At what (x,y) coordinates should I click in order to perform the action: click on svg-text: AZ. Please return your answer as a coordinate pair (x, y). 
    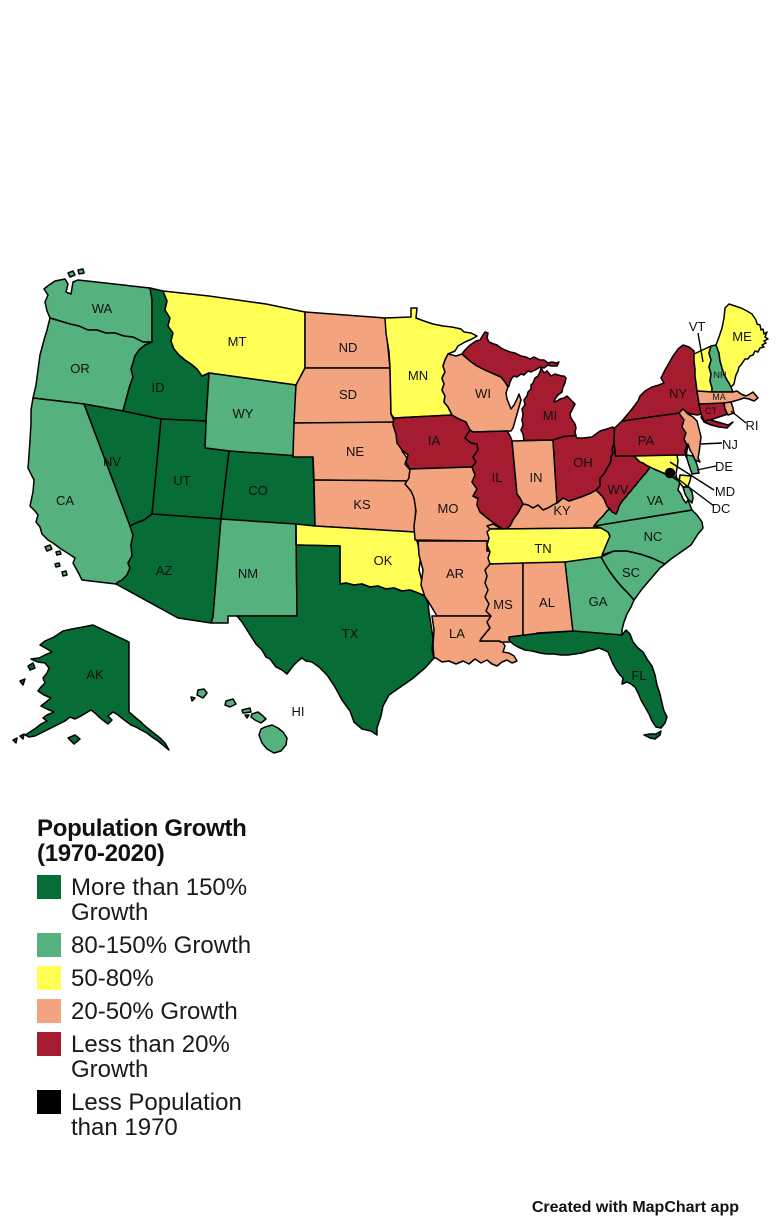
    Looking at the image, I should click on (164, 570).